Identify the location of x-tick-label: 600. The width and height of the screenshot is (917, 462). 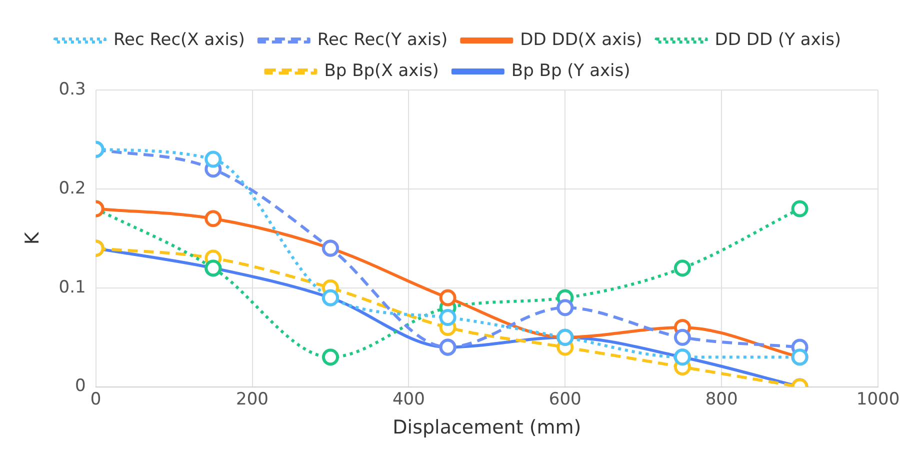
(565, 399).